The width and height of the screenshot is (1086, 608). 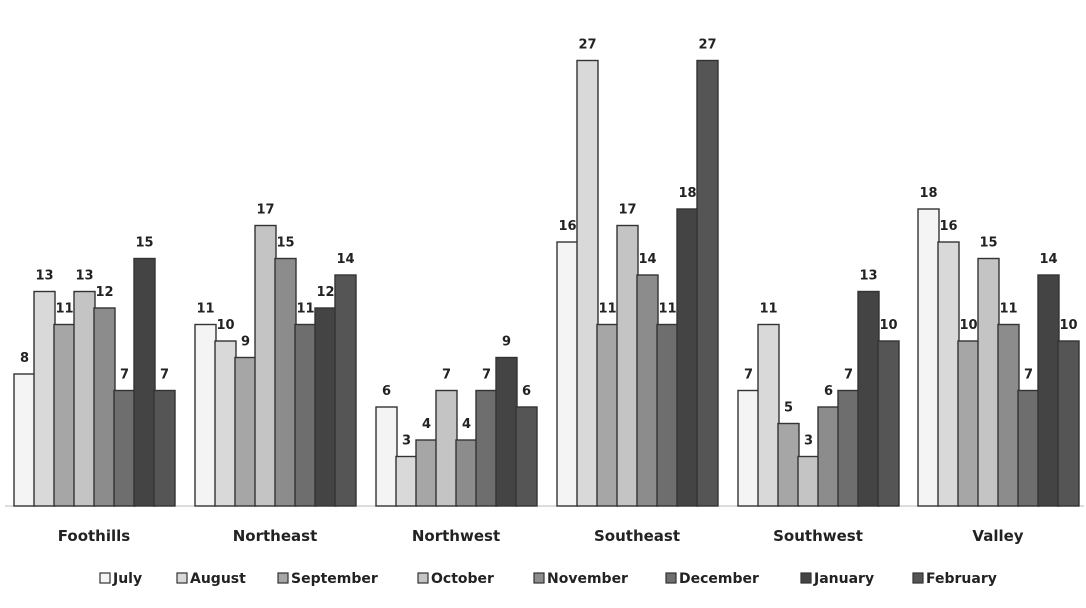 I want to click on value-label-valley-december: 7, so click(x=1028, y=375).